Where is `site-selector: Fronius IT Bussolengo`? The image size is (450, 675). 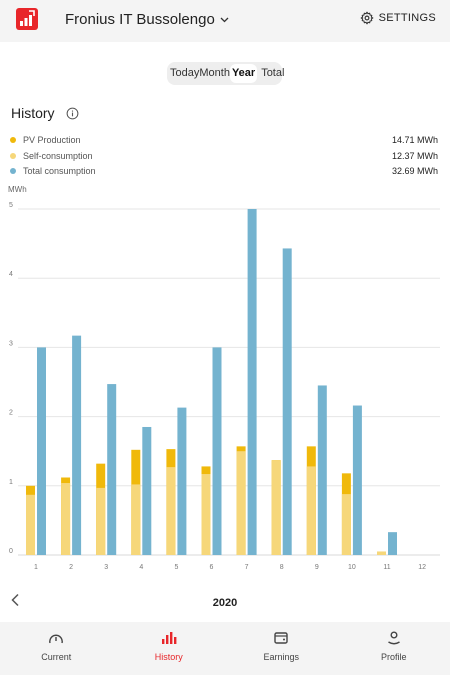 site-selector: Fronius IT Bussolengo is located at coordinates (147, 19).